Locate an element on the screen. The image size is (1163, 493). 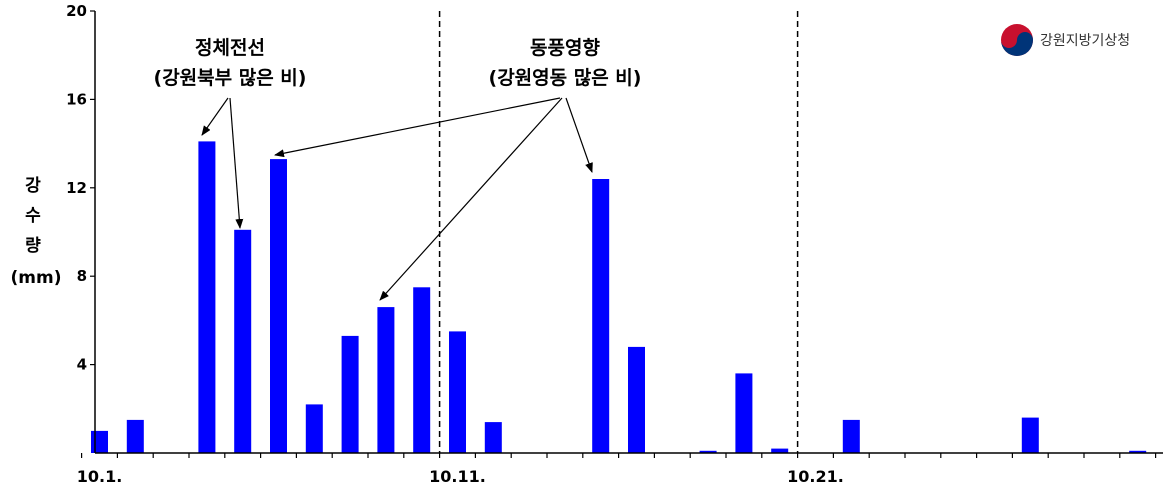
arrow-1a is located at coordinates (215, 116).